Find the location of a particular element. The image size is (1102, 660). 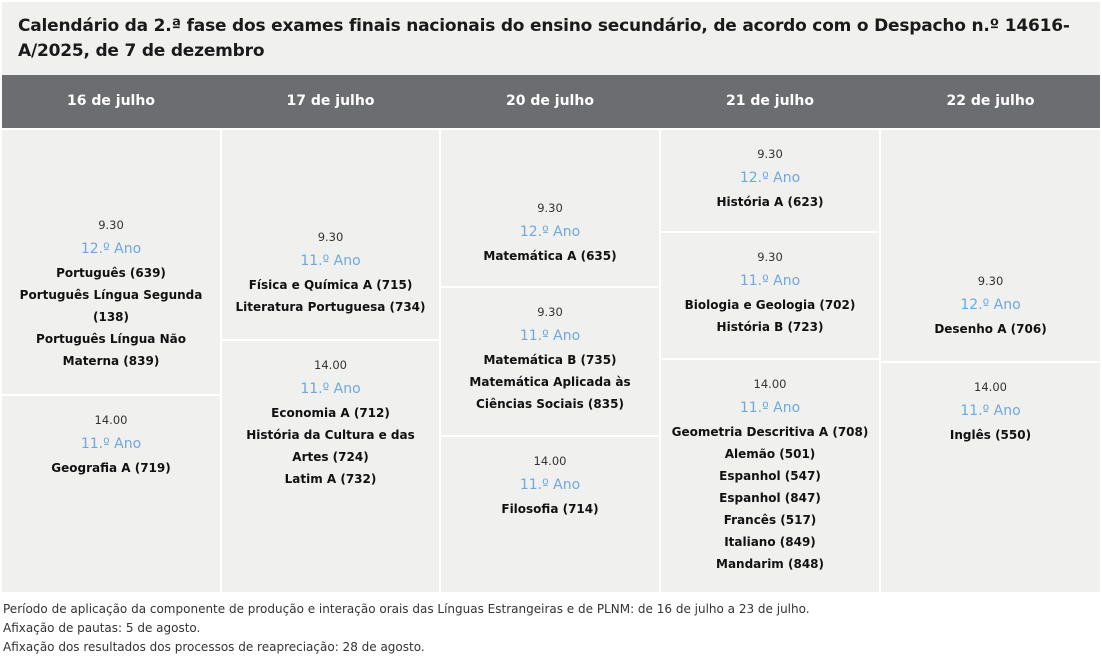

exam-subject: Economia A (712) is located at coordinates (330, 413).